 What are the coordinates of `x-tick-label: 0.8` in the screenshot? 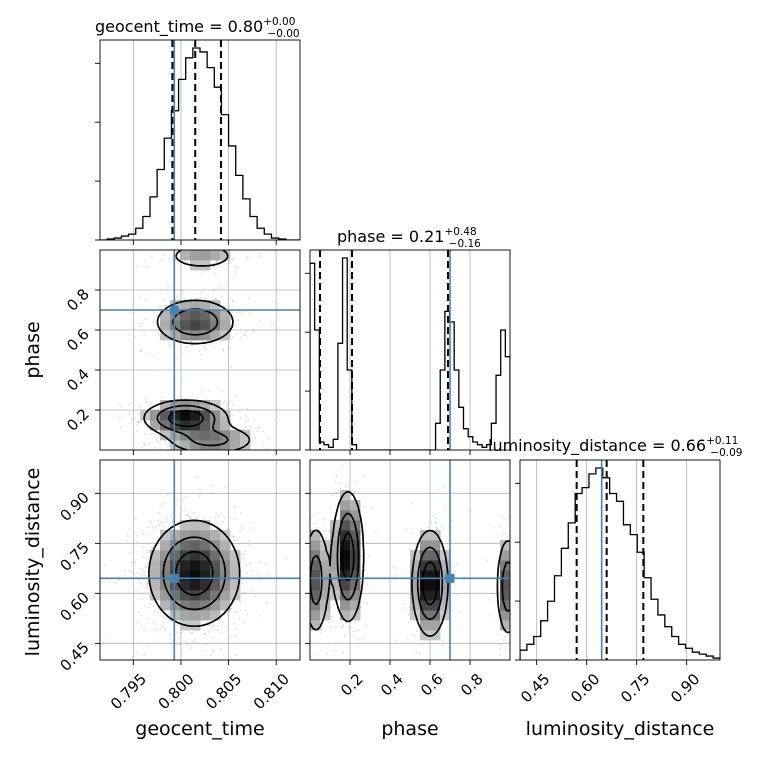 It's located at (472, 685).